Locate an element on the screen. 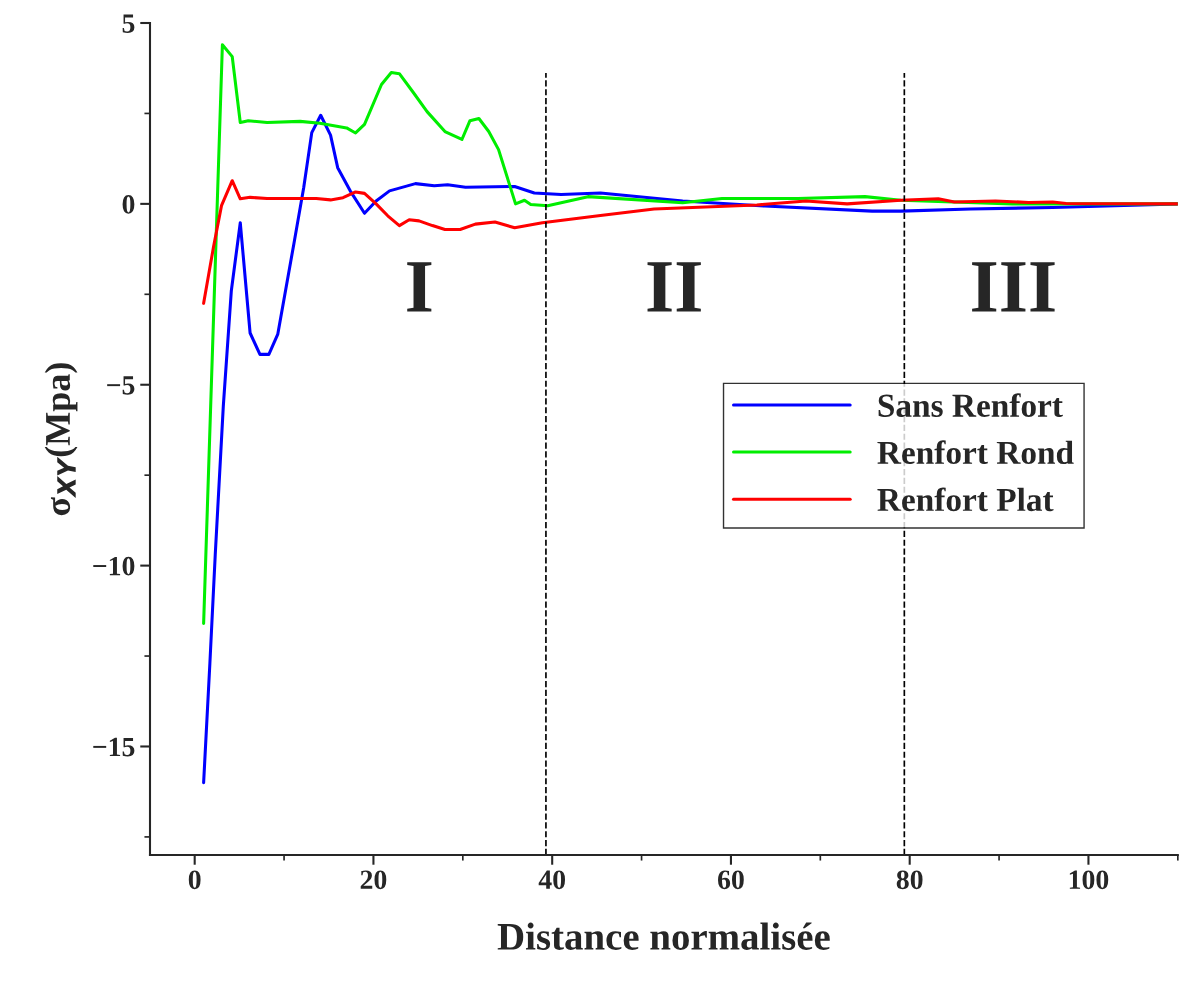  x-tick-label: 20 is located at coordinates (373, 880).